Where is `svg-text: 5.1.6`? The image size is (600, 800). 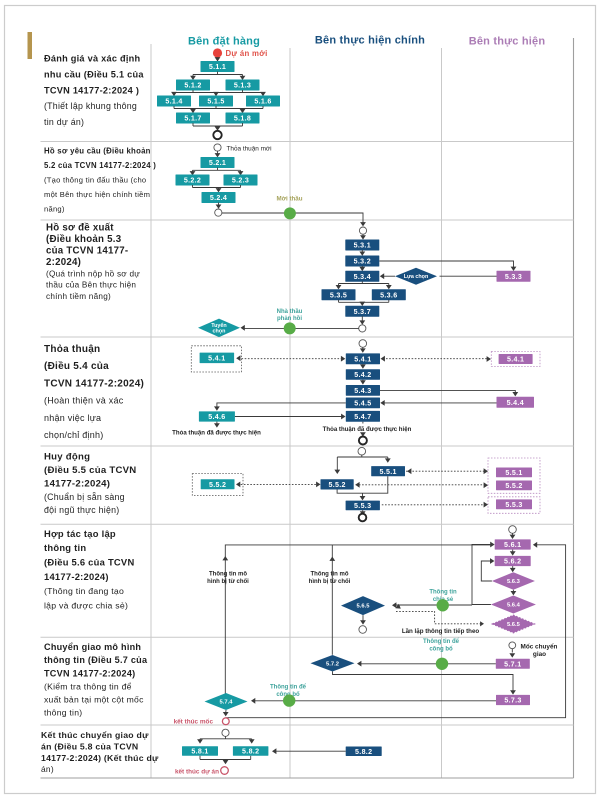
svg-text: 5.1.6 is located at coordinates (262, 102).